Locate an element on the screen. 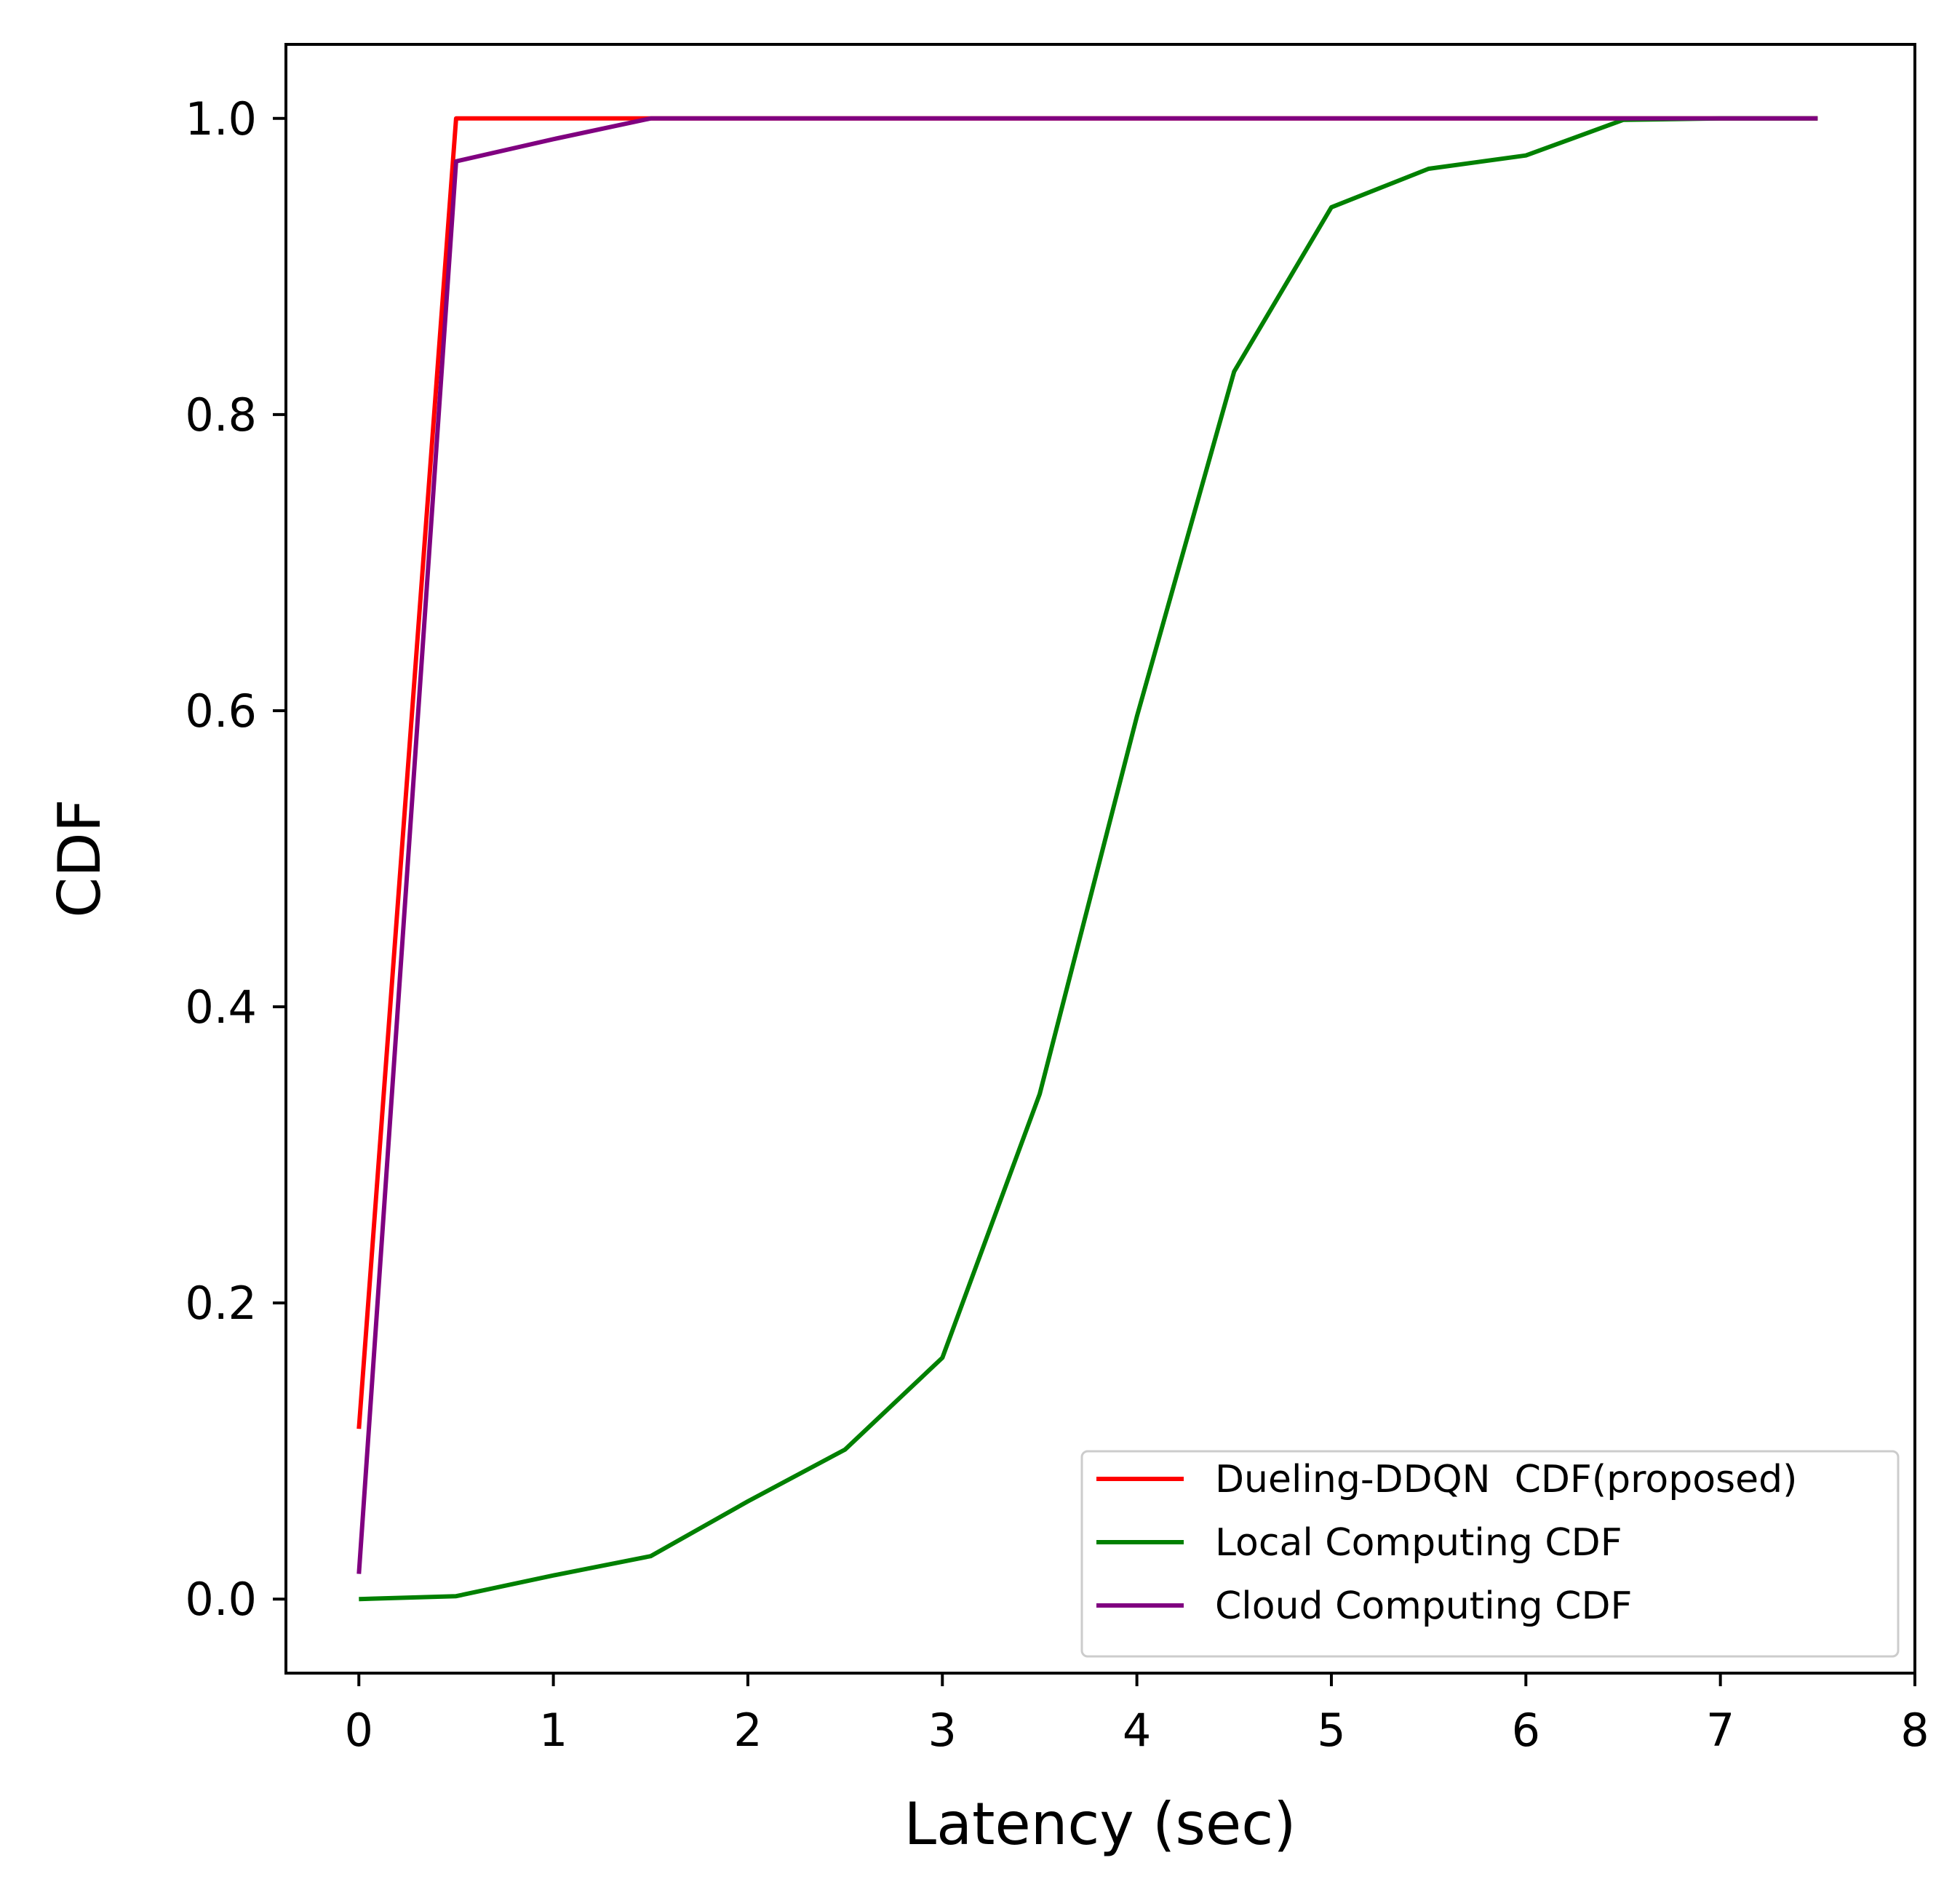 The height and width of the screenshot is (1903, 1960). x-axis-title: Latency (sec) is located at coordinates (1100, 1824).